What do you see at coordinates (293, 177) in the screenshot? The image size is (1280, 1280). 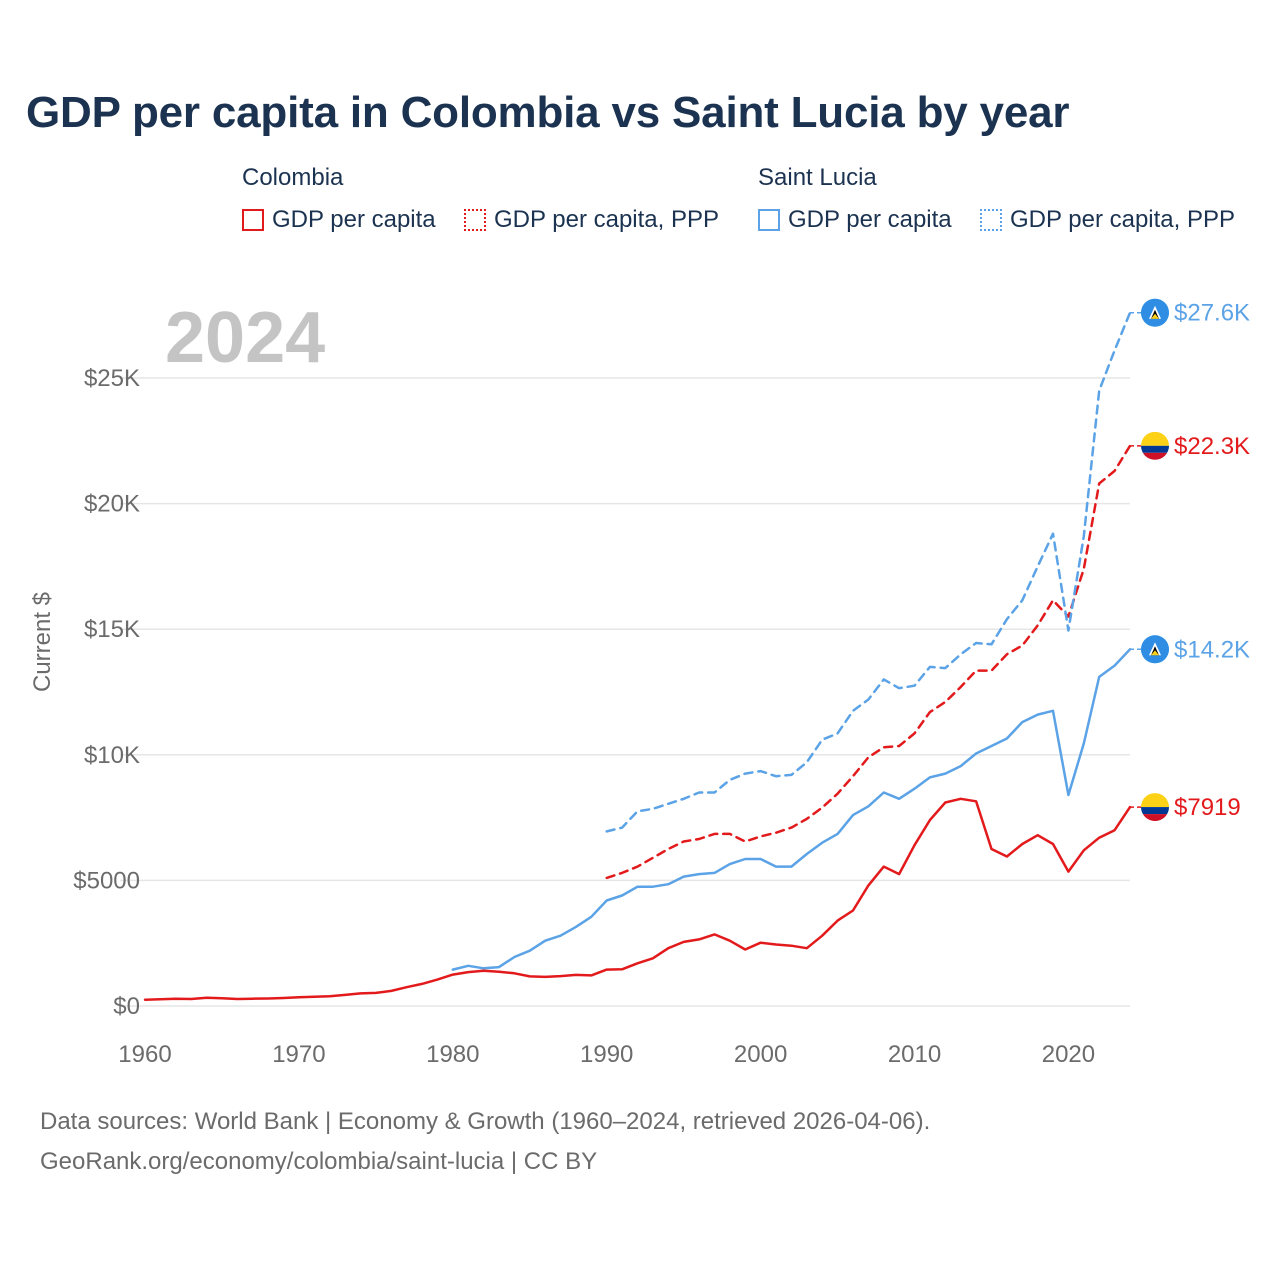 I see `legend-colombia-title: Colombia` at bounding box center [293, 177].